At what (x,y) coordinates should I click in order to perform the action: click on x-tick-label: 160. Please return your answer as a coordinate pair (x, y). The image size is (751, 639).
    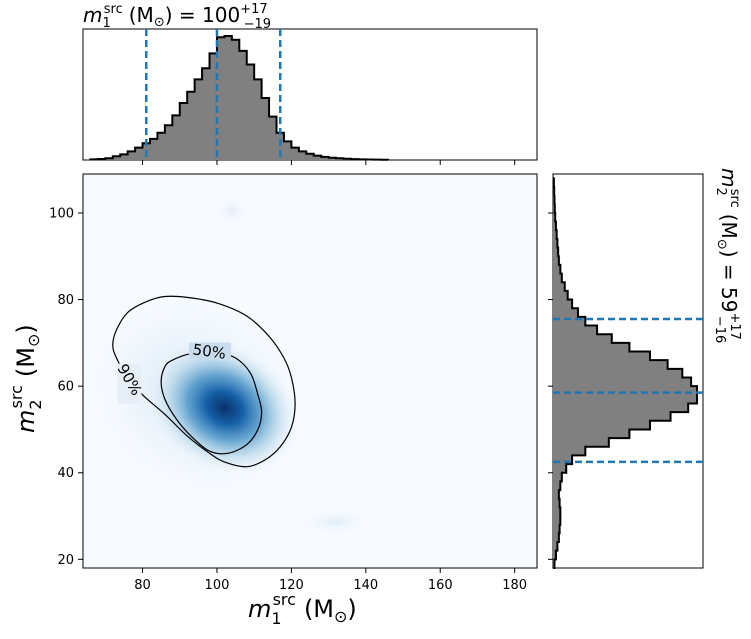
    Looking at the image, I should click on (440, 585).